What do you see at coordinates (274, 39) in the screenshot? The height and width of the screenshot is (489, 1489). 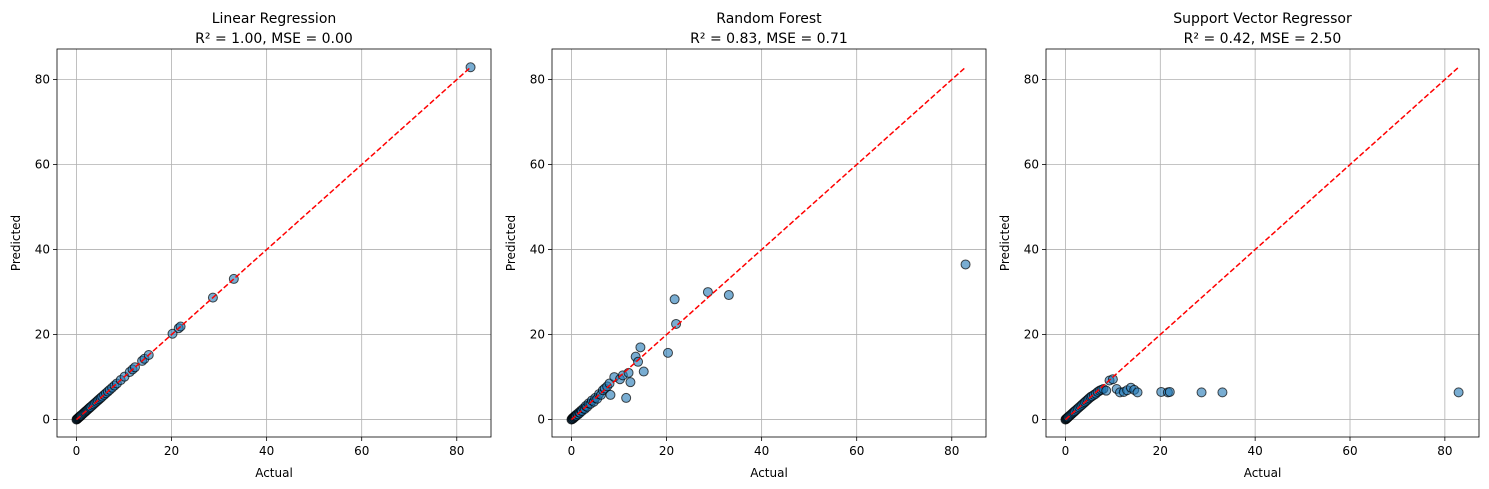 I see `chart-subtitle-metrics: R² = 1.00, MSE = 0.00` at bounding box center [274, 39].